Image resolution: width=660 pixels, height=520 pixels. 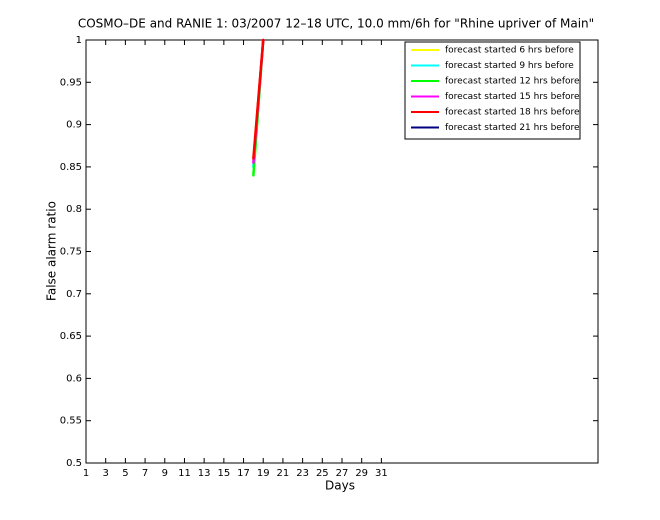 I want to click on x-tick-label: 13, so click(x=204, y=473).